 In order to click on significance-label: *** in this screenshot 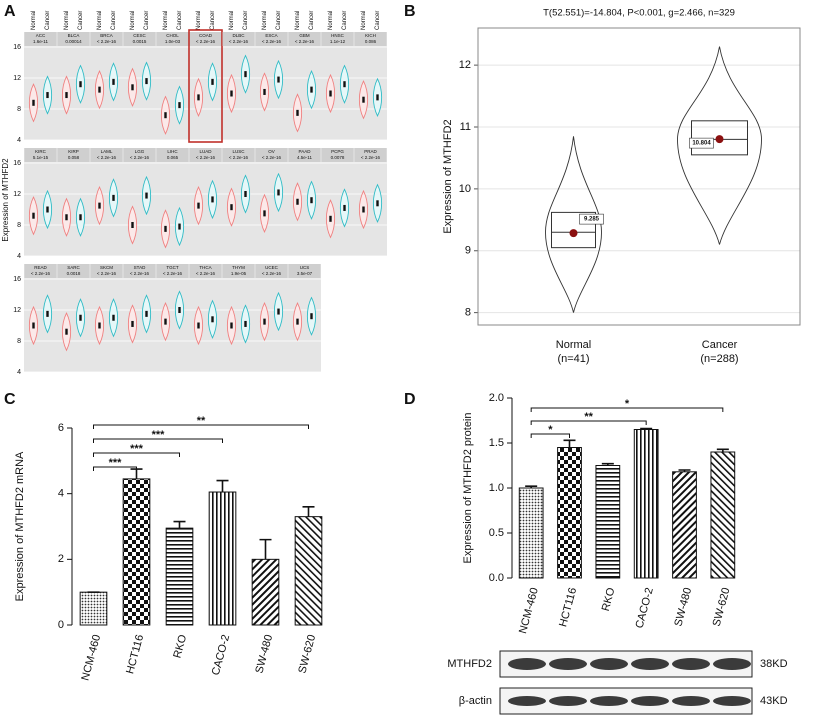, I will do `click(159, 435)`.